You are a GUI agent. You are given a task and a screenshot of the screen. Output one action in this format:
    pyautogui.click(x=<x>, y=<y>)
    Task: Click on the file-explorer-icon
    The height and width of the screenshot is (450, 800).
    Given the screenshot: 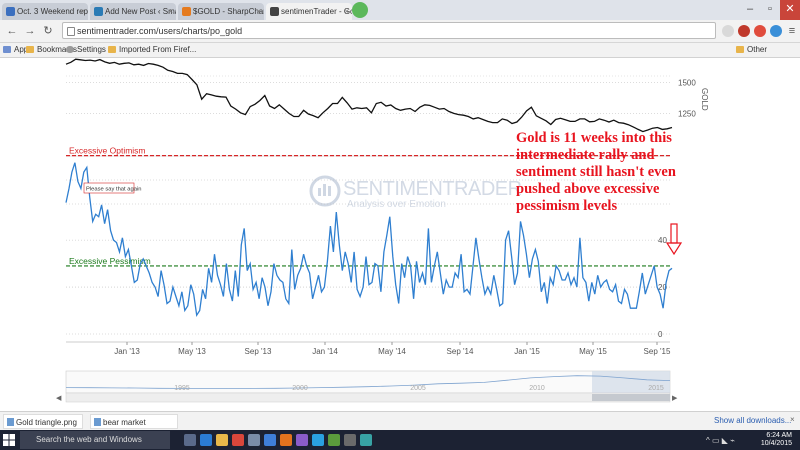 What is the action you would take?
    pyautogui.click(x=222, y=440)
    